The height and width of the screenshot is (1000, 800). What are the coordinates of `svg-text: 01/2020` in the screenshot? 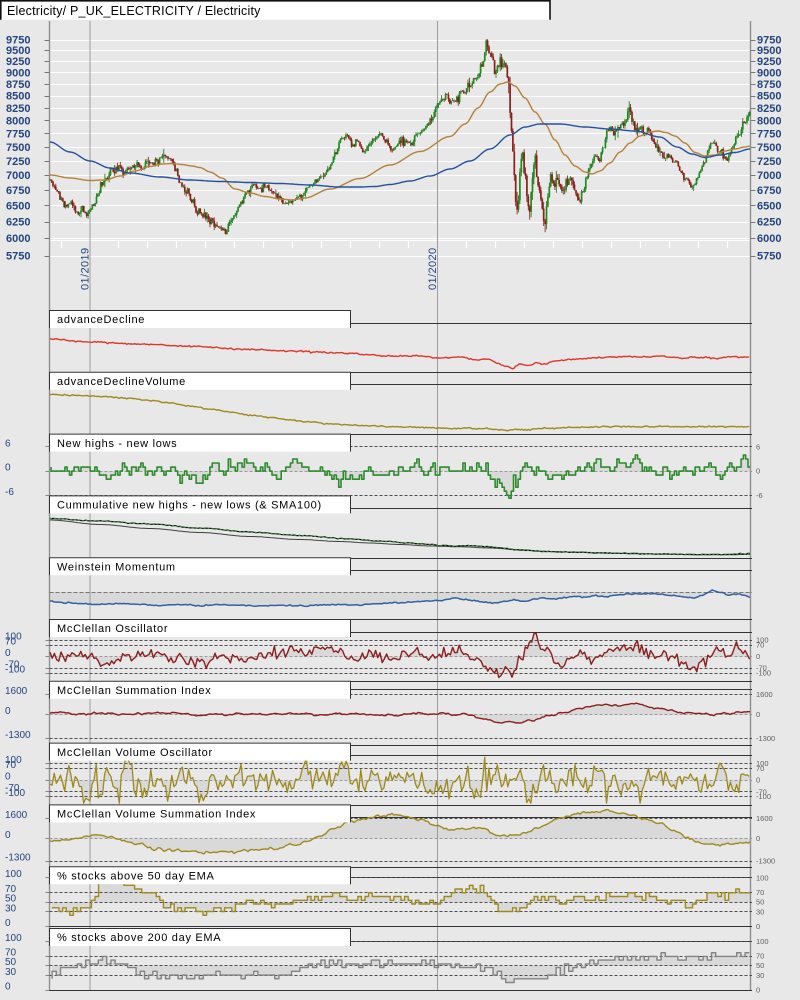 It's located at (433, 268).